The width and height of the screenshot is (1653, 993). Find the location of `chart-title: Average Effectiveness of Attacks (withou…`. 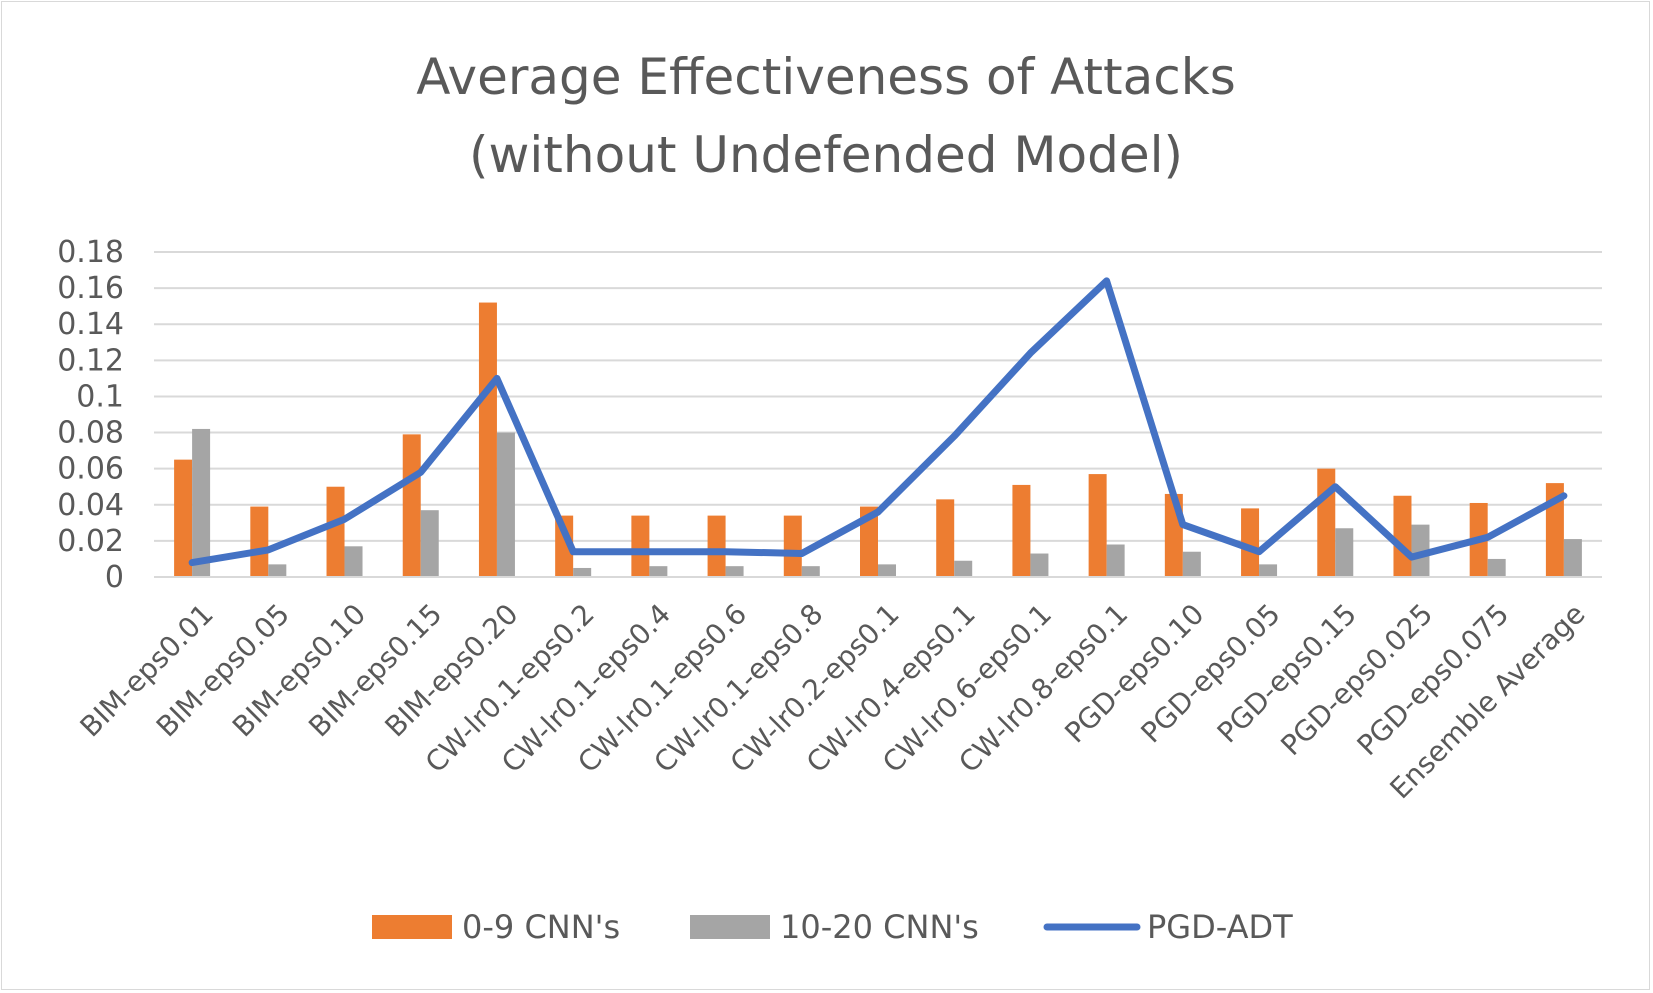

chart-title: Average Effectiveness of Attacks (withou… is located at coordinates (826, 116).